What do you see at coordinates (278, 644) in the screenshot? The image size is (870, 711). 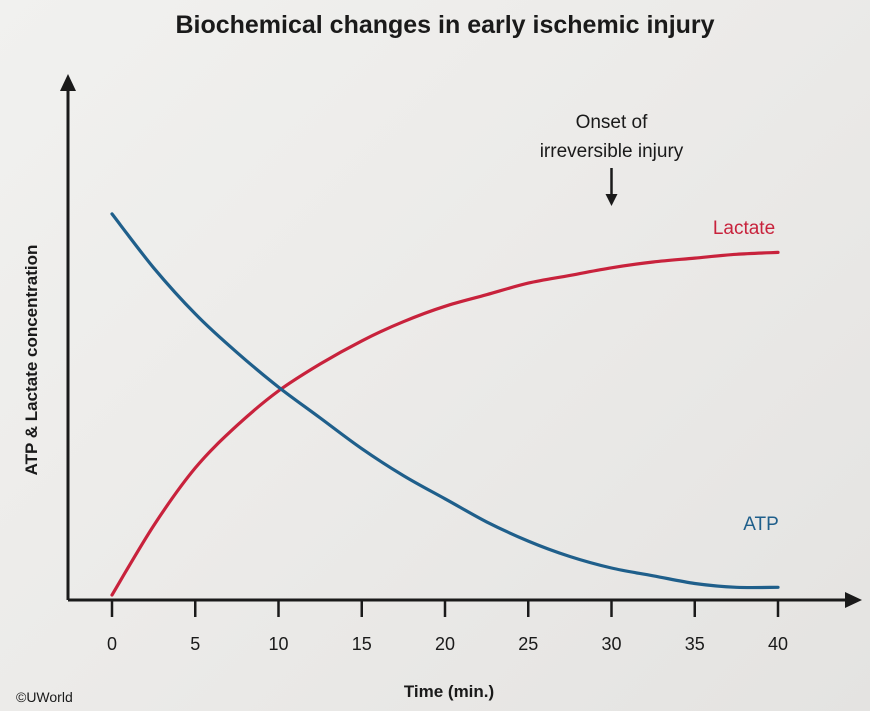 I see `x-tick-label: 10` at bounding box center [278, 644].